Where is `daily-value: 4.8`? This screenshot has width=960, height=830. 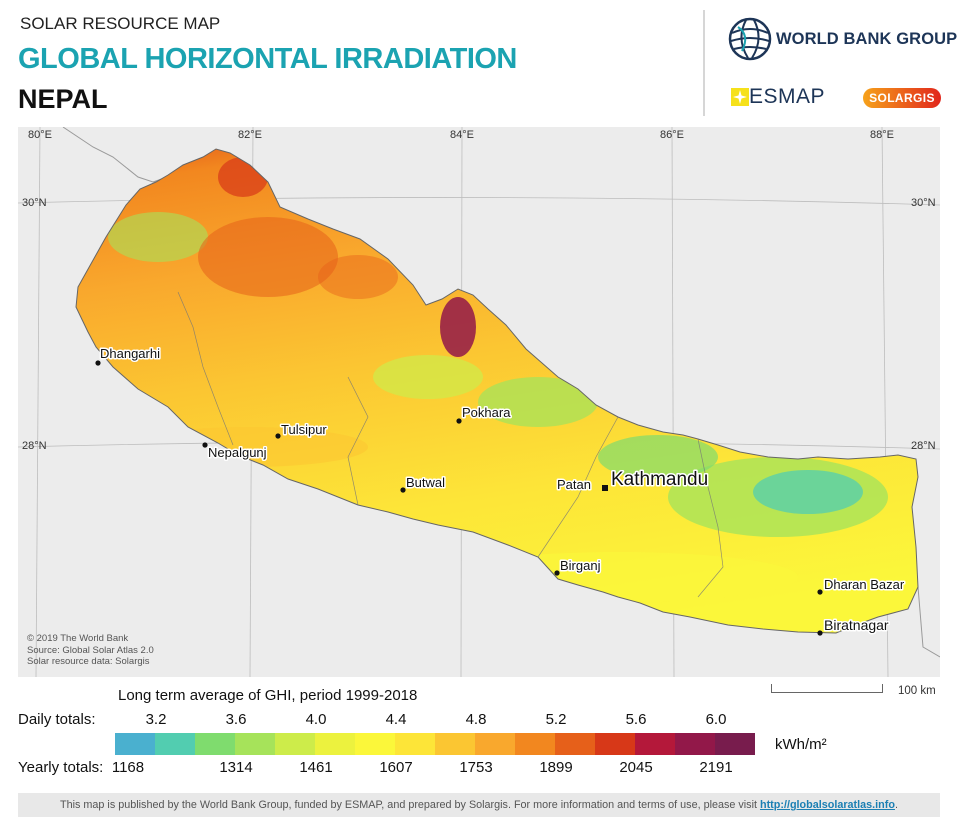
daily-value: 4.8 is located at coordinates (476, 719).